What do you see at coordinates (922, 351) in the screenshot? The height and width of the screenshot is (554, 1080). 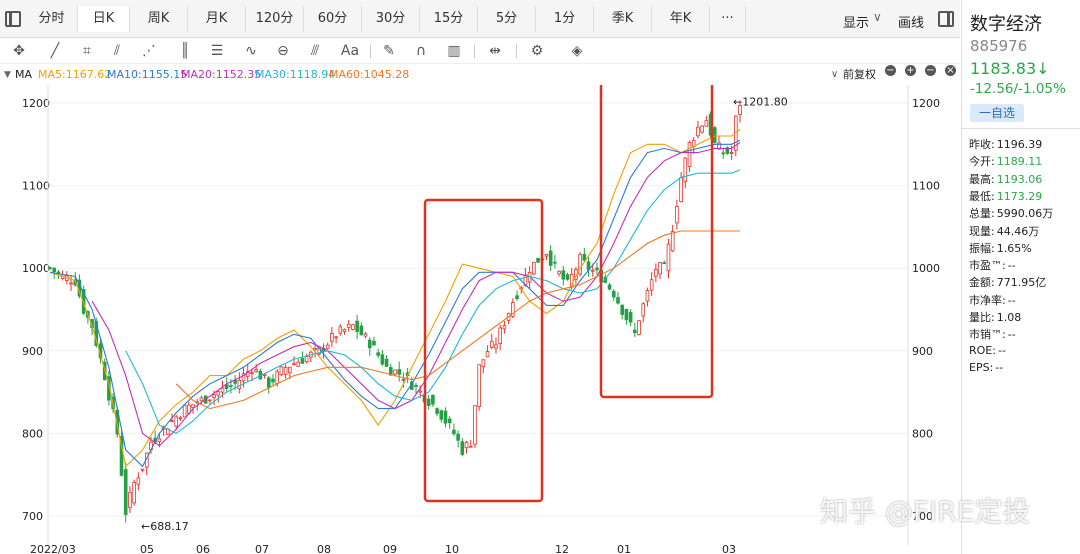 I see `y-tick-right: 900` at bounding box center [922, 351].